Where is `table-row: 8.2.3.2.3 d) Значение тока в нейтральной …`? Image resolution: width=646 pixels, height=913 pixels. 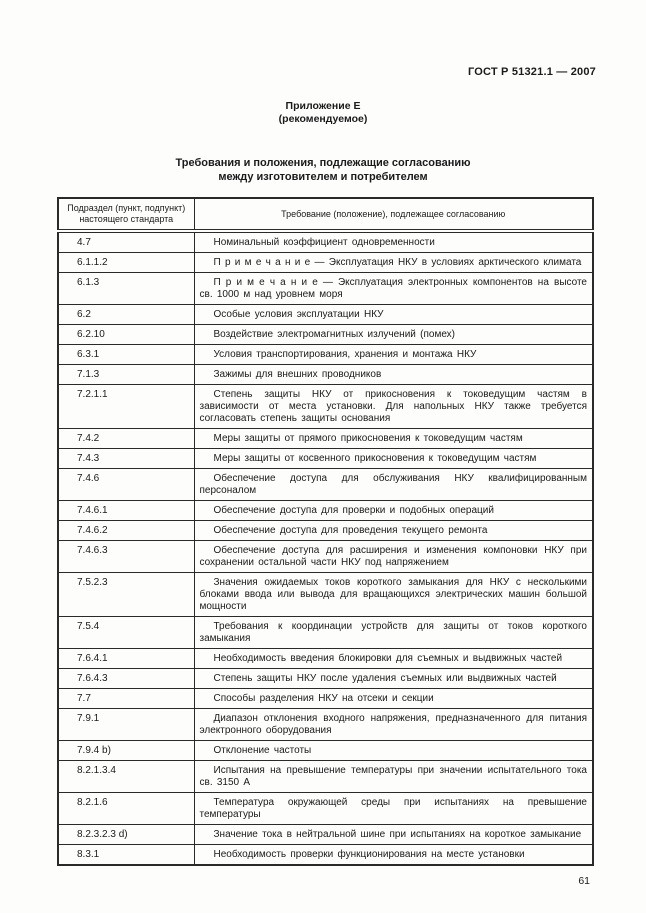
table-row: 8.2.3.2.3 d) Значение тока в нейтральной … is located at coordinates (325, 834).